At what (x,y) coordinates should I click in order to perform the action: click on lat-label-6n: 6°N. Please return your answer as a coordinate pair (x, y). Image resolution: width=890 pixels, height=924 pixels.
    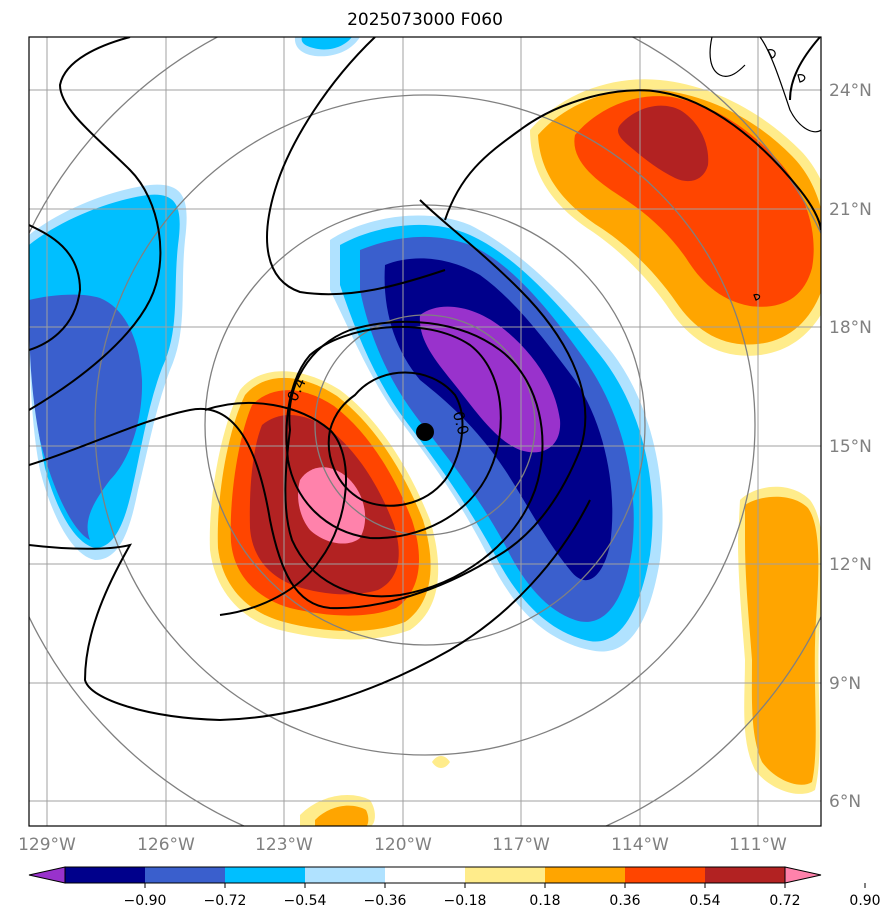
    Looking at the image, I should click on (845, 802).